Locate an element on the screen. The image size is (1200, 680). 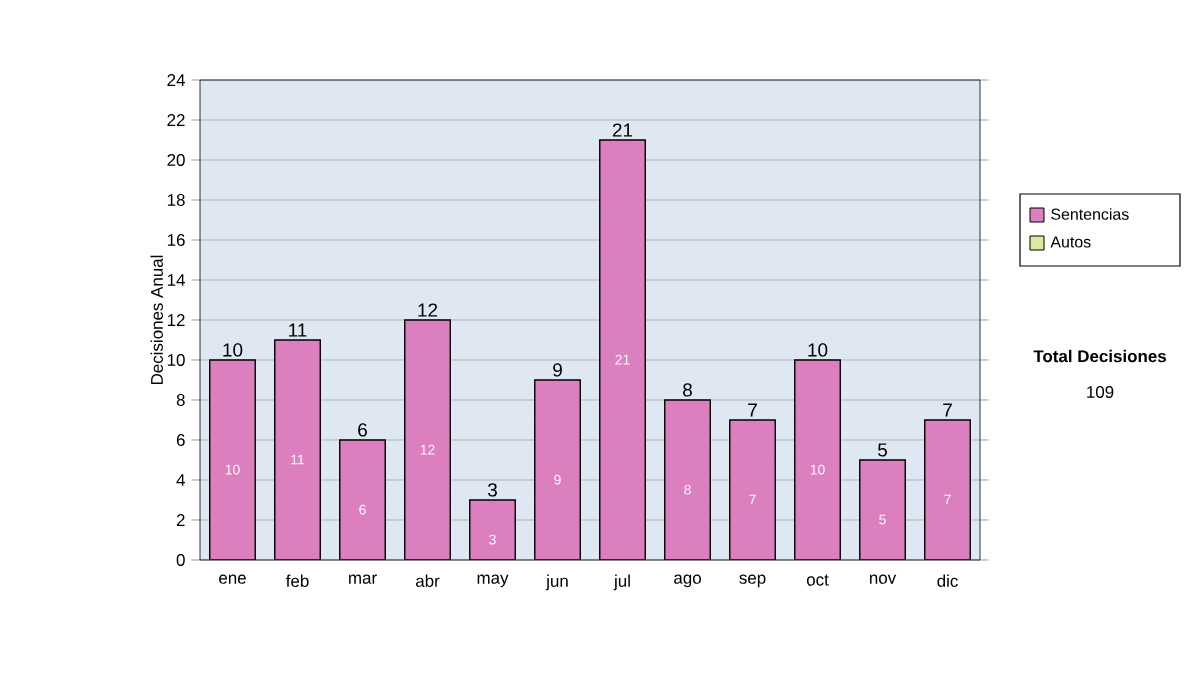
x-tick-label: may is located at coordinates (493, 581).